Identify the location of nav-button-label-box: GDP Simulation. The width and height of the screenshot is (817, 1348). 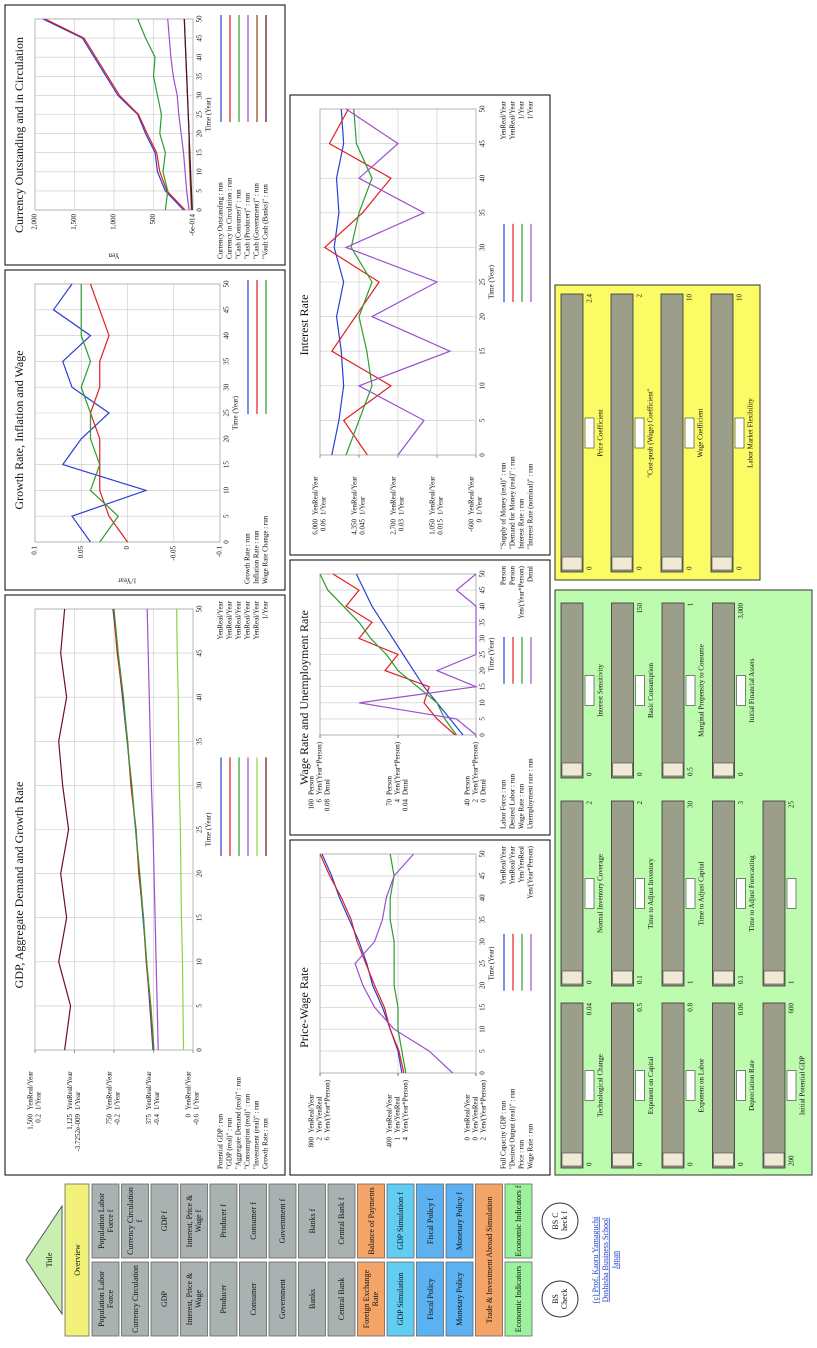
(400, 1299).